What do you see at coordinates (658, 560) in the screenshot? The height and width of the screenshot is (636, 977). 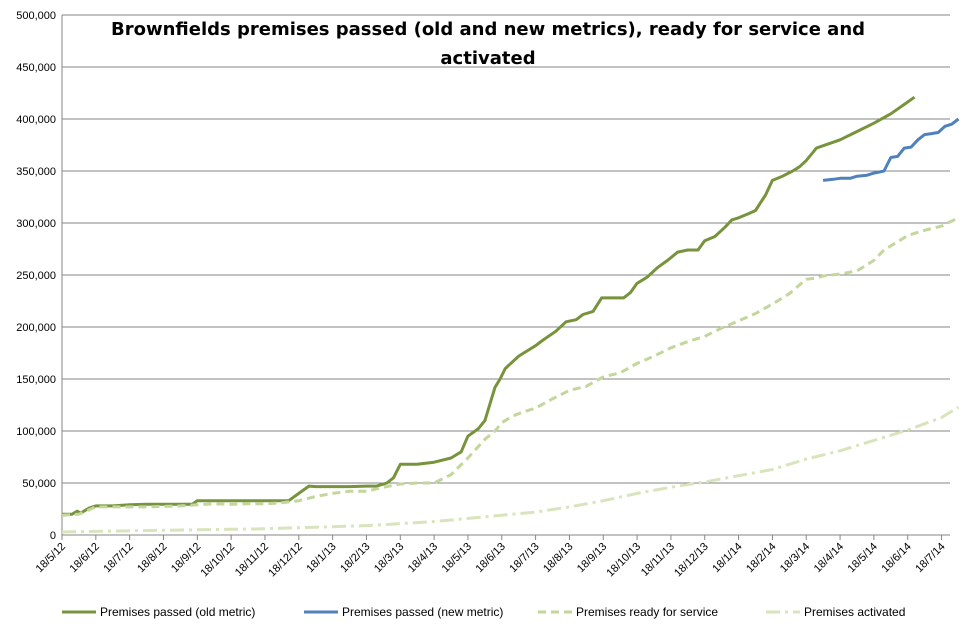 I see `x-tick-label: 18/11/13` at bounding box center [658, 560].